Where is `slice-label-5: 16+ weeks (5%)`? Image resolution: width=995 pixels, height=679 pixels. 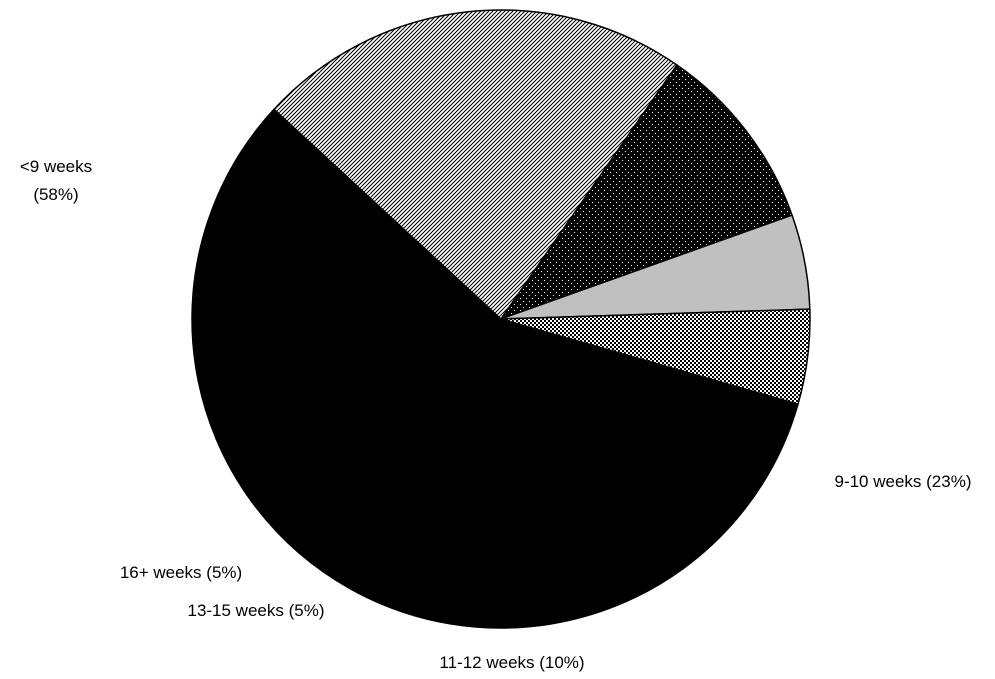 slice-label-5: 16+ weeks (5%) is located at coordinates (181, 572).